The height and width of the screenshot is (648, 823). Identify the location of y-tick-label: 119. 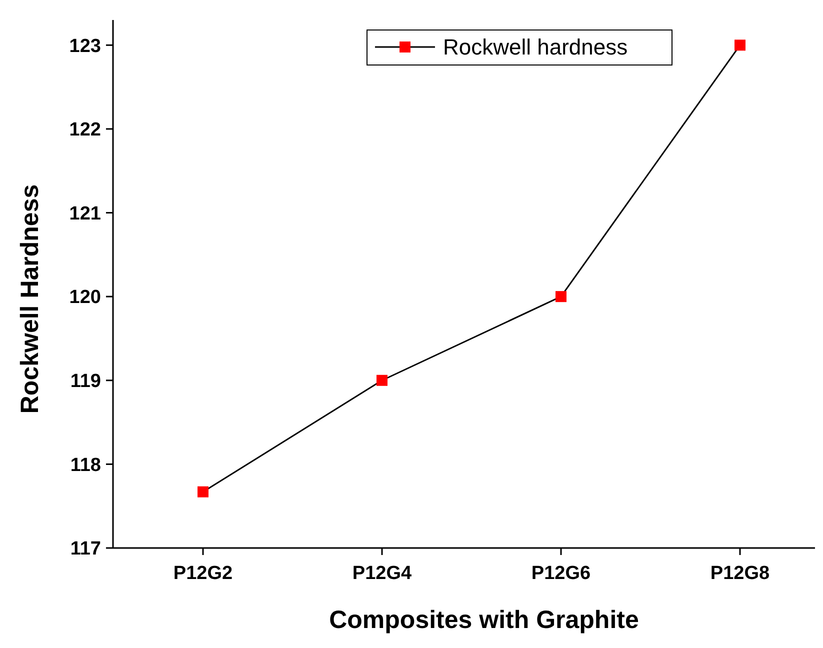
(85, 381).